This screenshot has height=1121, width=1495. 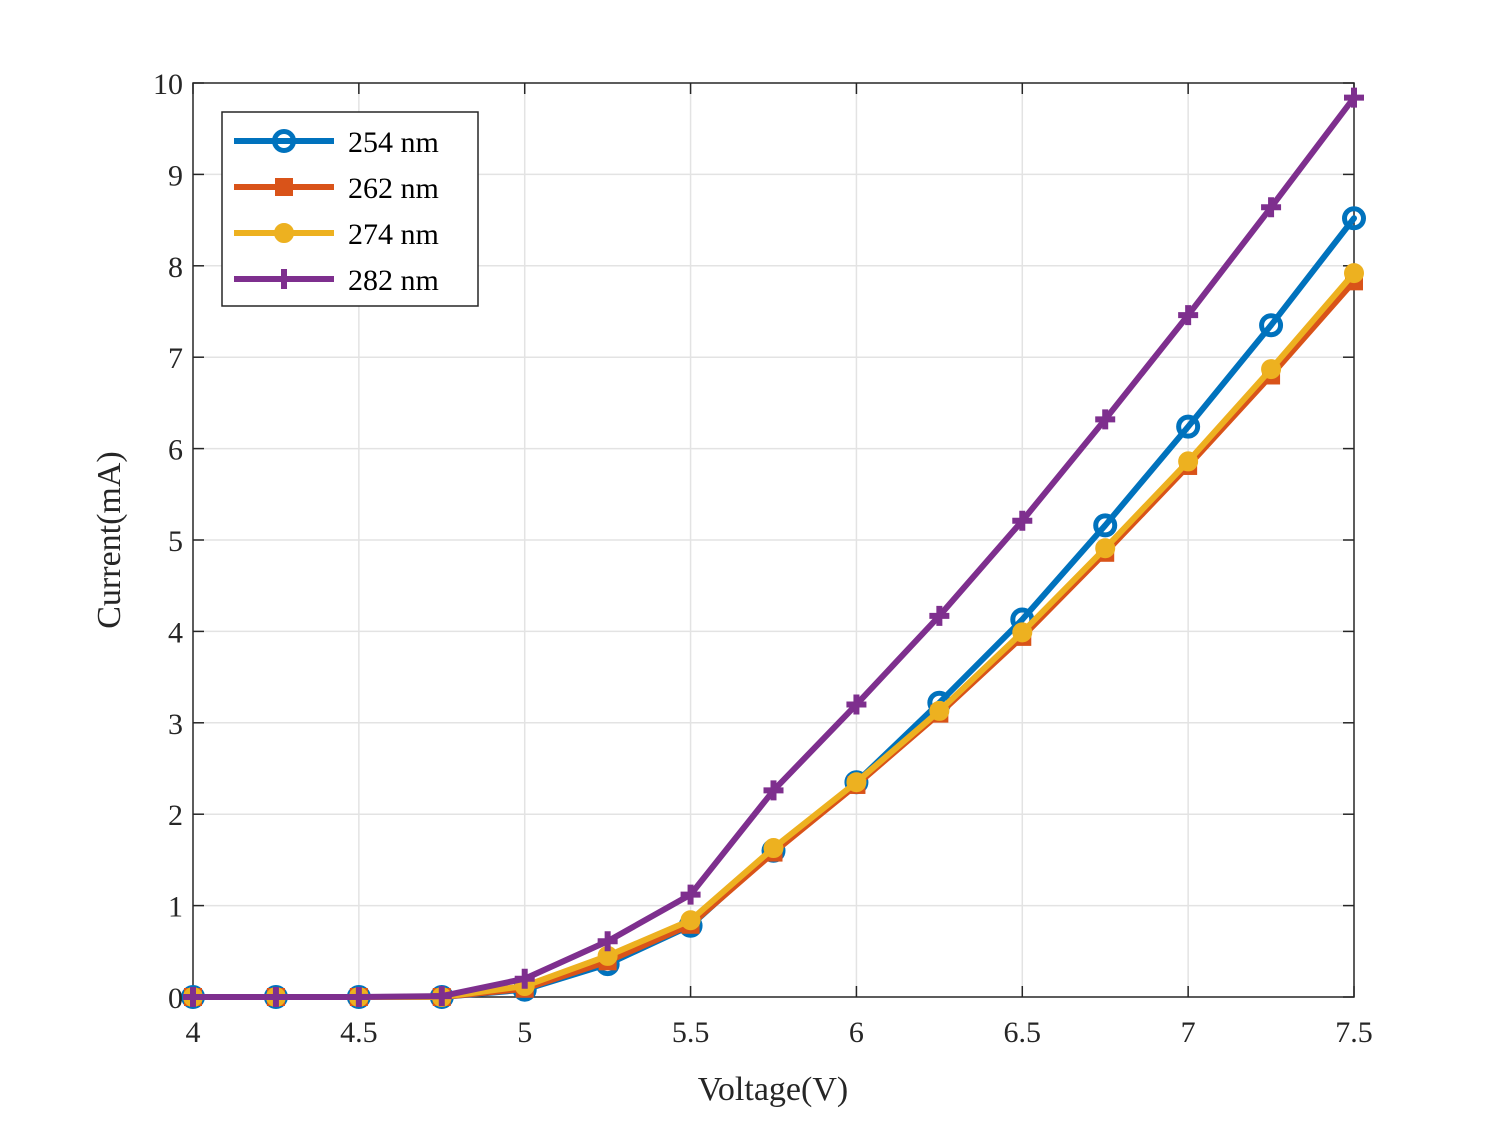 I want to click on y-tick-label: 9, so click(x=175, y=175).